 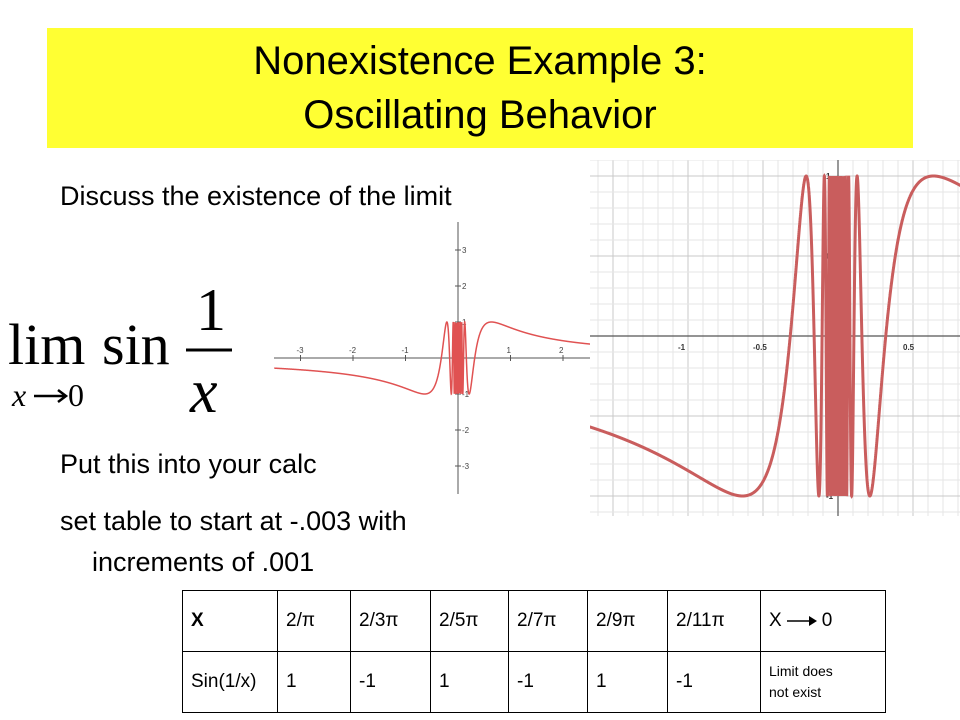 I want to click on x-label: X, so click(x=775, y=620).